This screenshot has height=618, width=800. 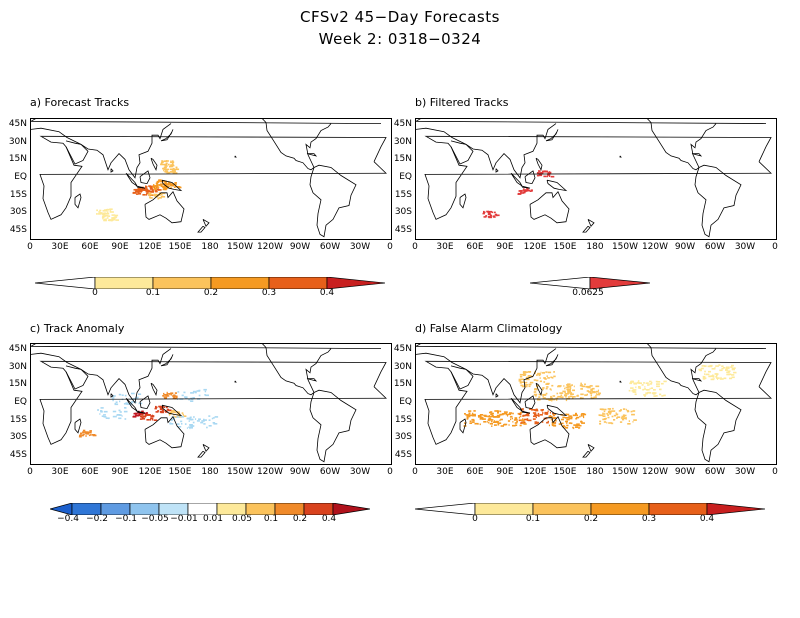 What do you see at coordinates (403, 455) in the screenshot?
I see `lat-label: 45S` at bounding box center [403, 455].